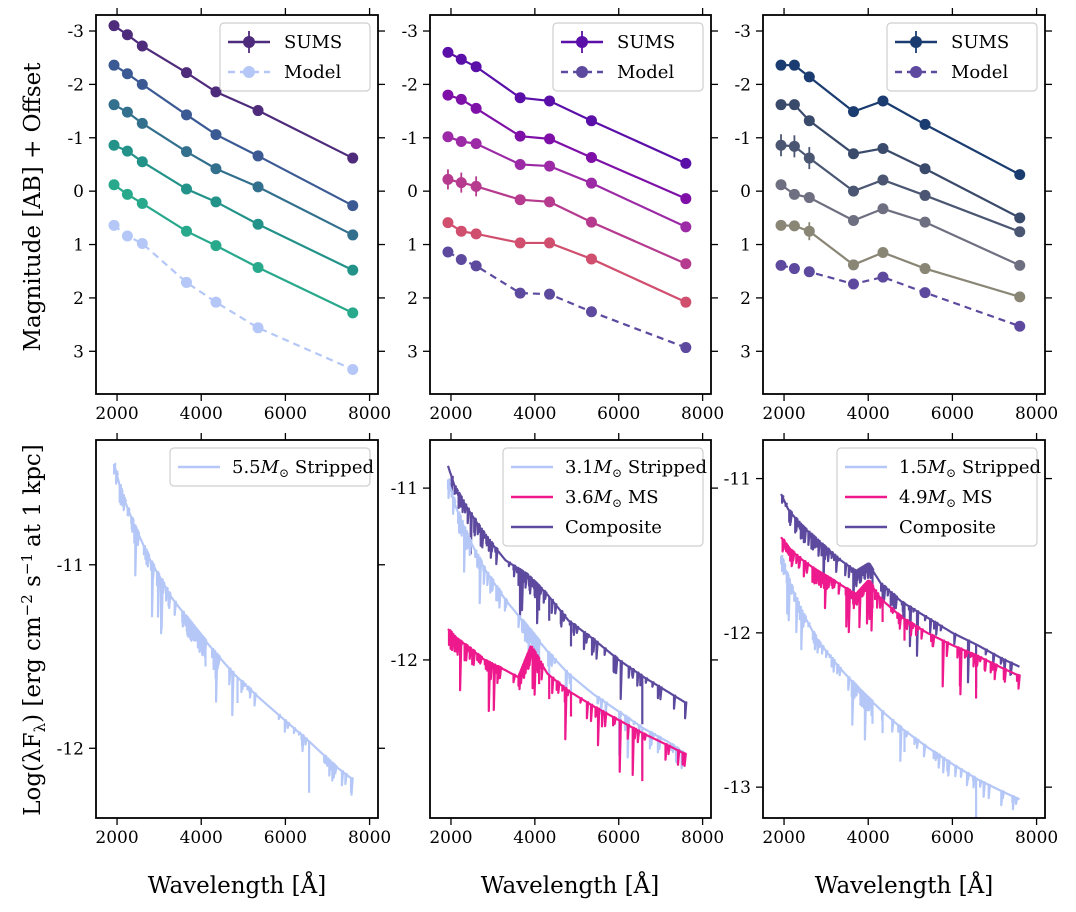  I want to click on spectrum-ms, so click(900, 617).